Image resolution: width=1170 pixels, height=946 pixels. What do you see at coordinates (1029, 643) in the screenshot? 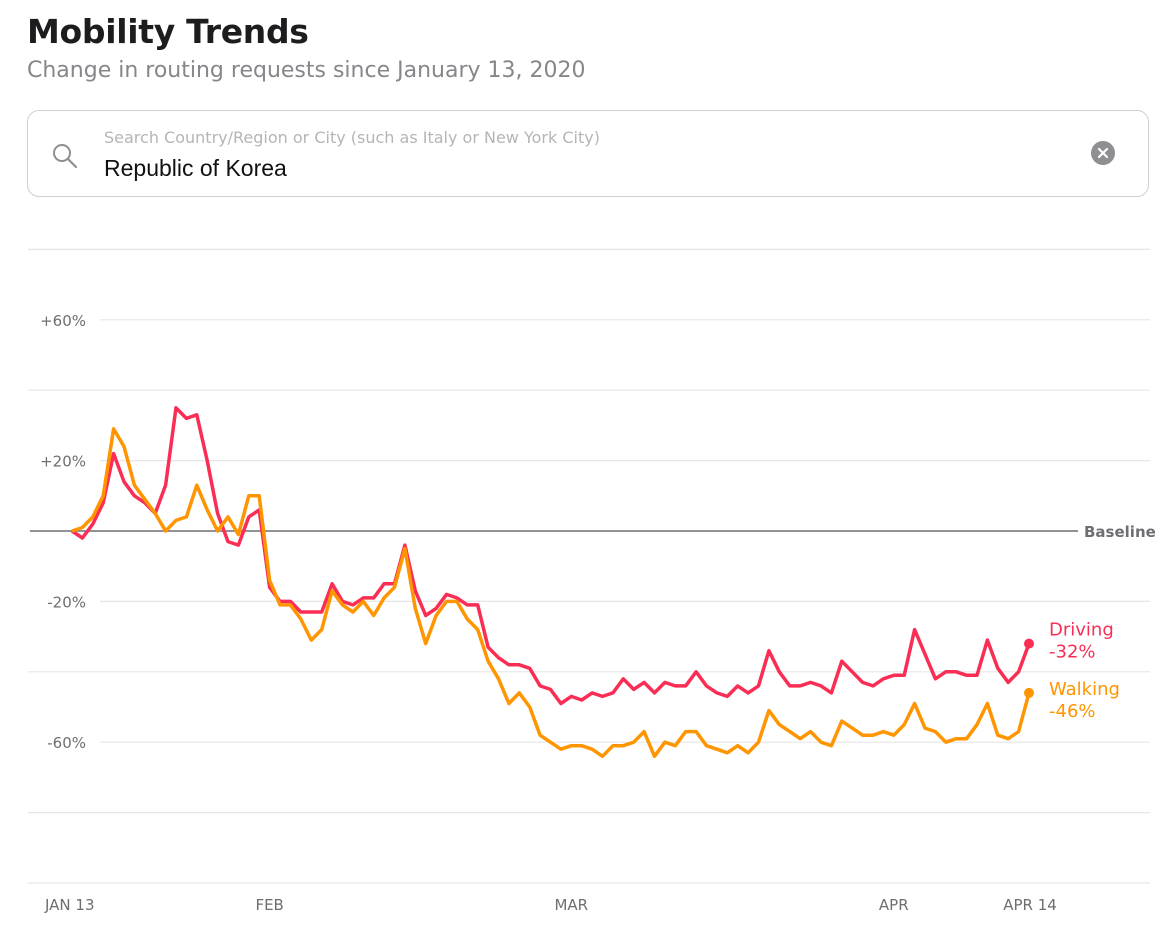
I see `driving-end-point` at bounding box center [1029, 643].